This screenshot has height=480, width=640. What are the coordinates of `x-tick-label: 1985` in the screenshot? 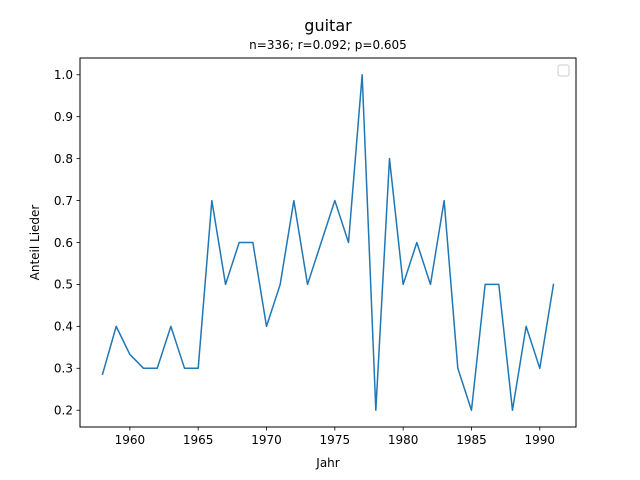 It's located at (471, 440).